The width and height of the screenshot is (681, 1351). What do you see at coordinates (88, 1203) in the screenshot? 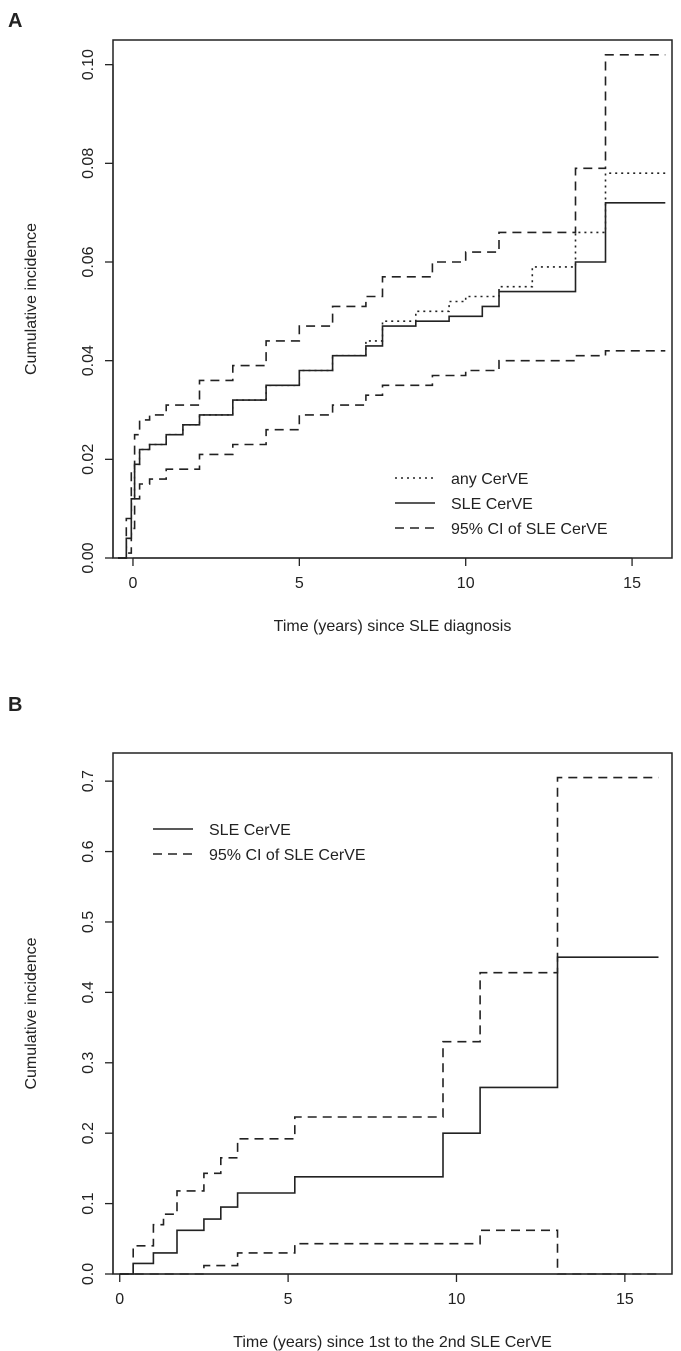
I see `y-tick-label: 0.1` at bounding box center [88, 1203].